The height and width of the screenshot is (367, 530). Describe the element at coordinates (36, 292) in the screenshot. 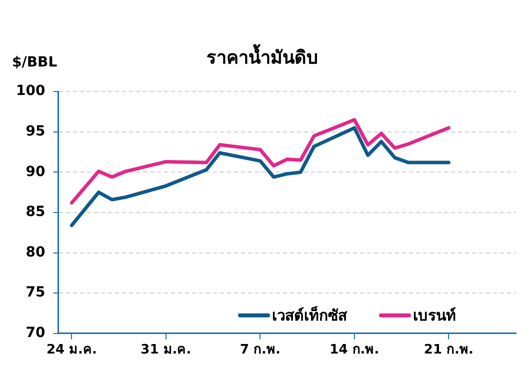

I see `y-tick-label: 75` at that location.